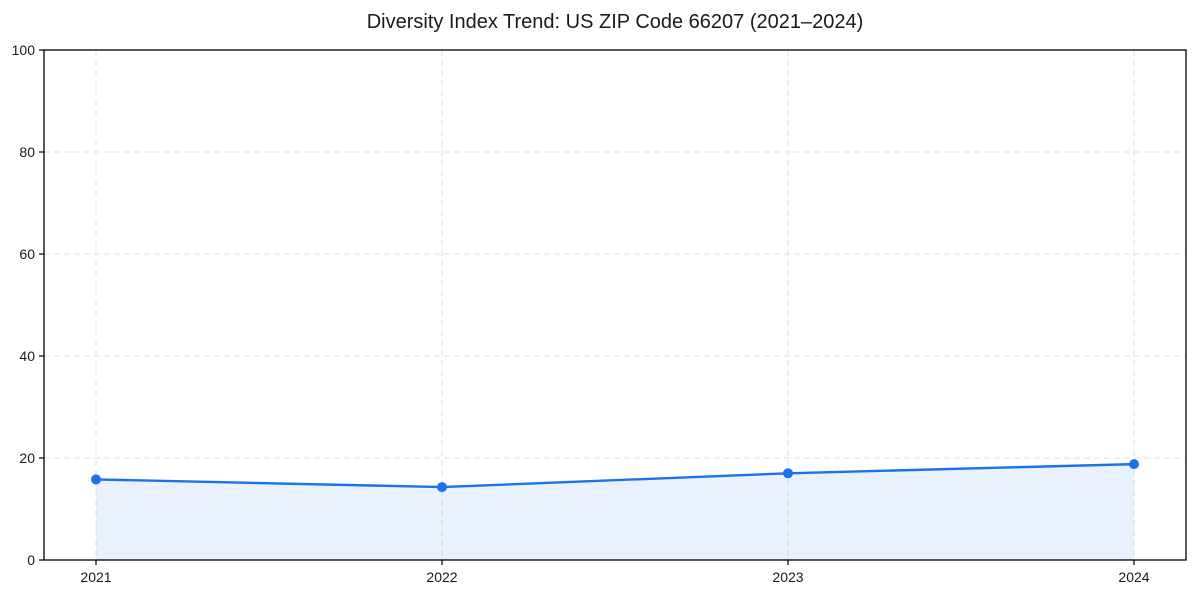  I want to click on y-tick-label: 20, so click(27, 458).